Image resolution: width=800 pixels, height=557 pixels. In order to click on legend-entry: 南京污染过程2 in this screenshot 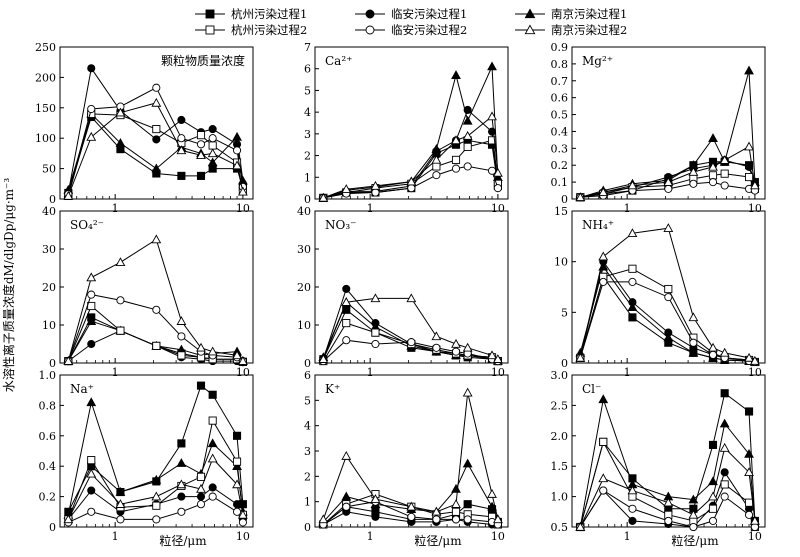, I will do `click(571, 30)`.